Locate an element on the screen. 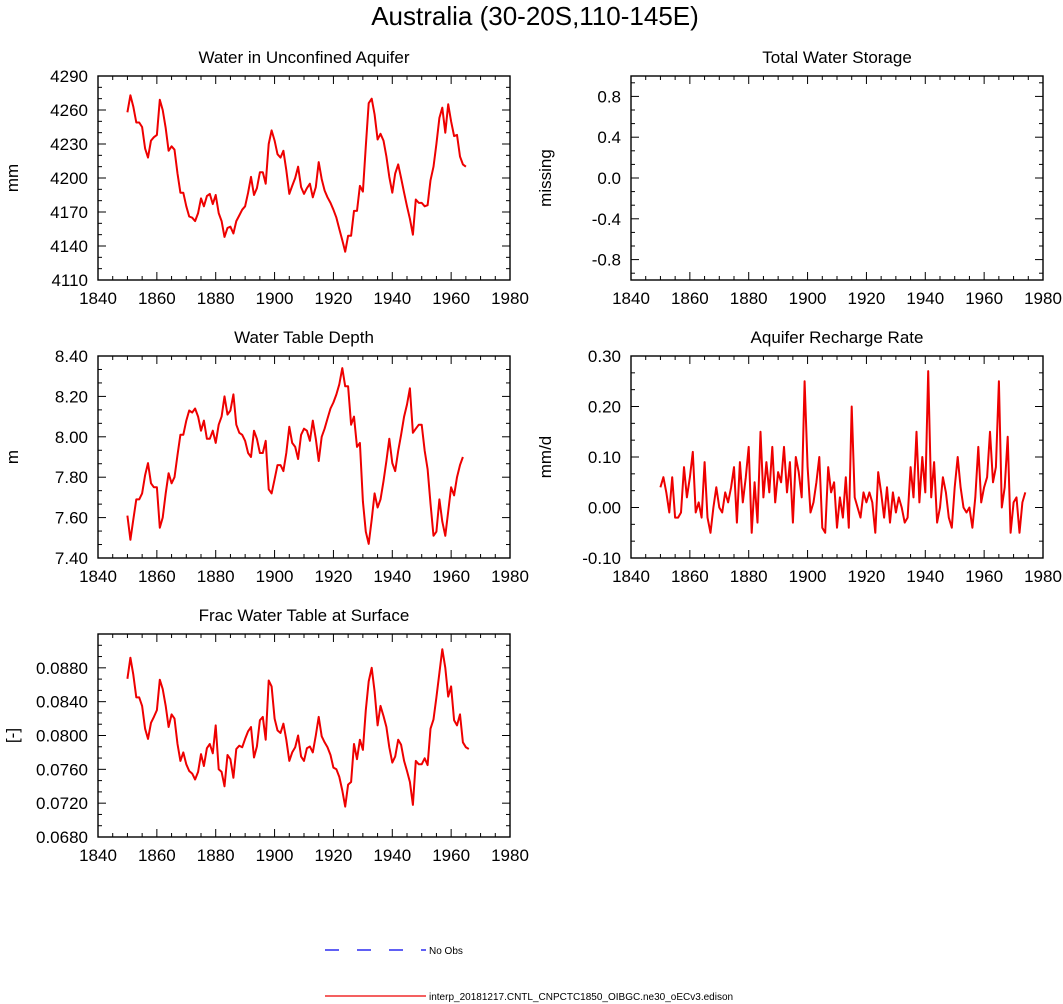 Image resolution: width=1063 pixels, height=1004 pixels. panel-title: Frac Water Table at Surface is located at coordinates (304, 615).